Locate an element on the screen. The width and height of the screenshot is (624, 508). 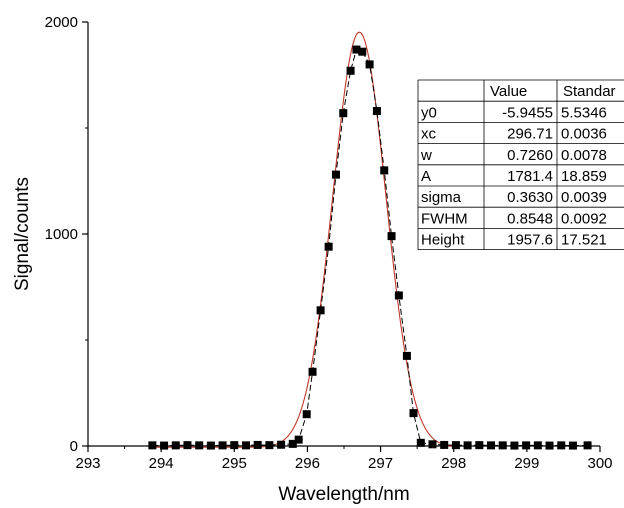
table-param-name: y0 is located at coordinates (429, 112).